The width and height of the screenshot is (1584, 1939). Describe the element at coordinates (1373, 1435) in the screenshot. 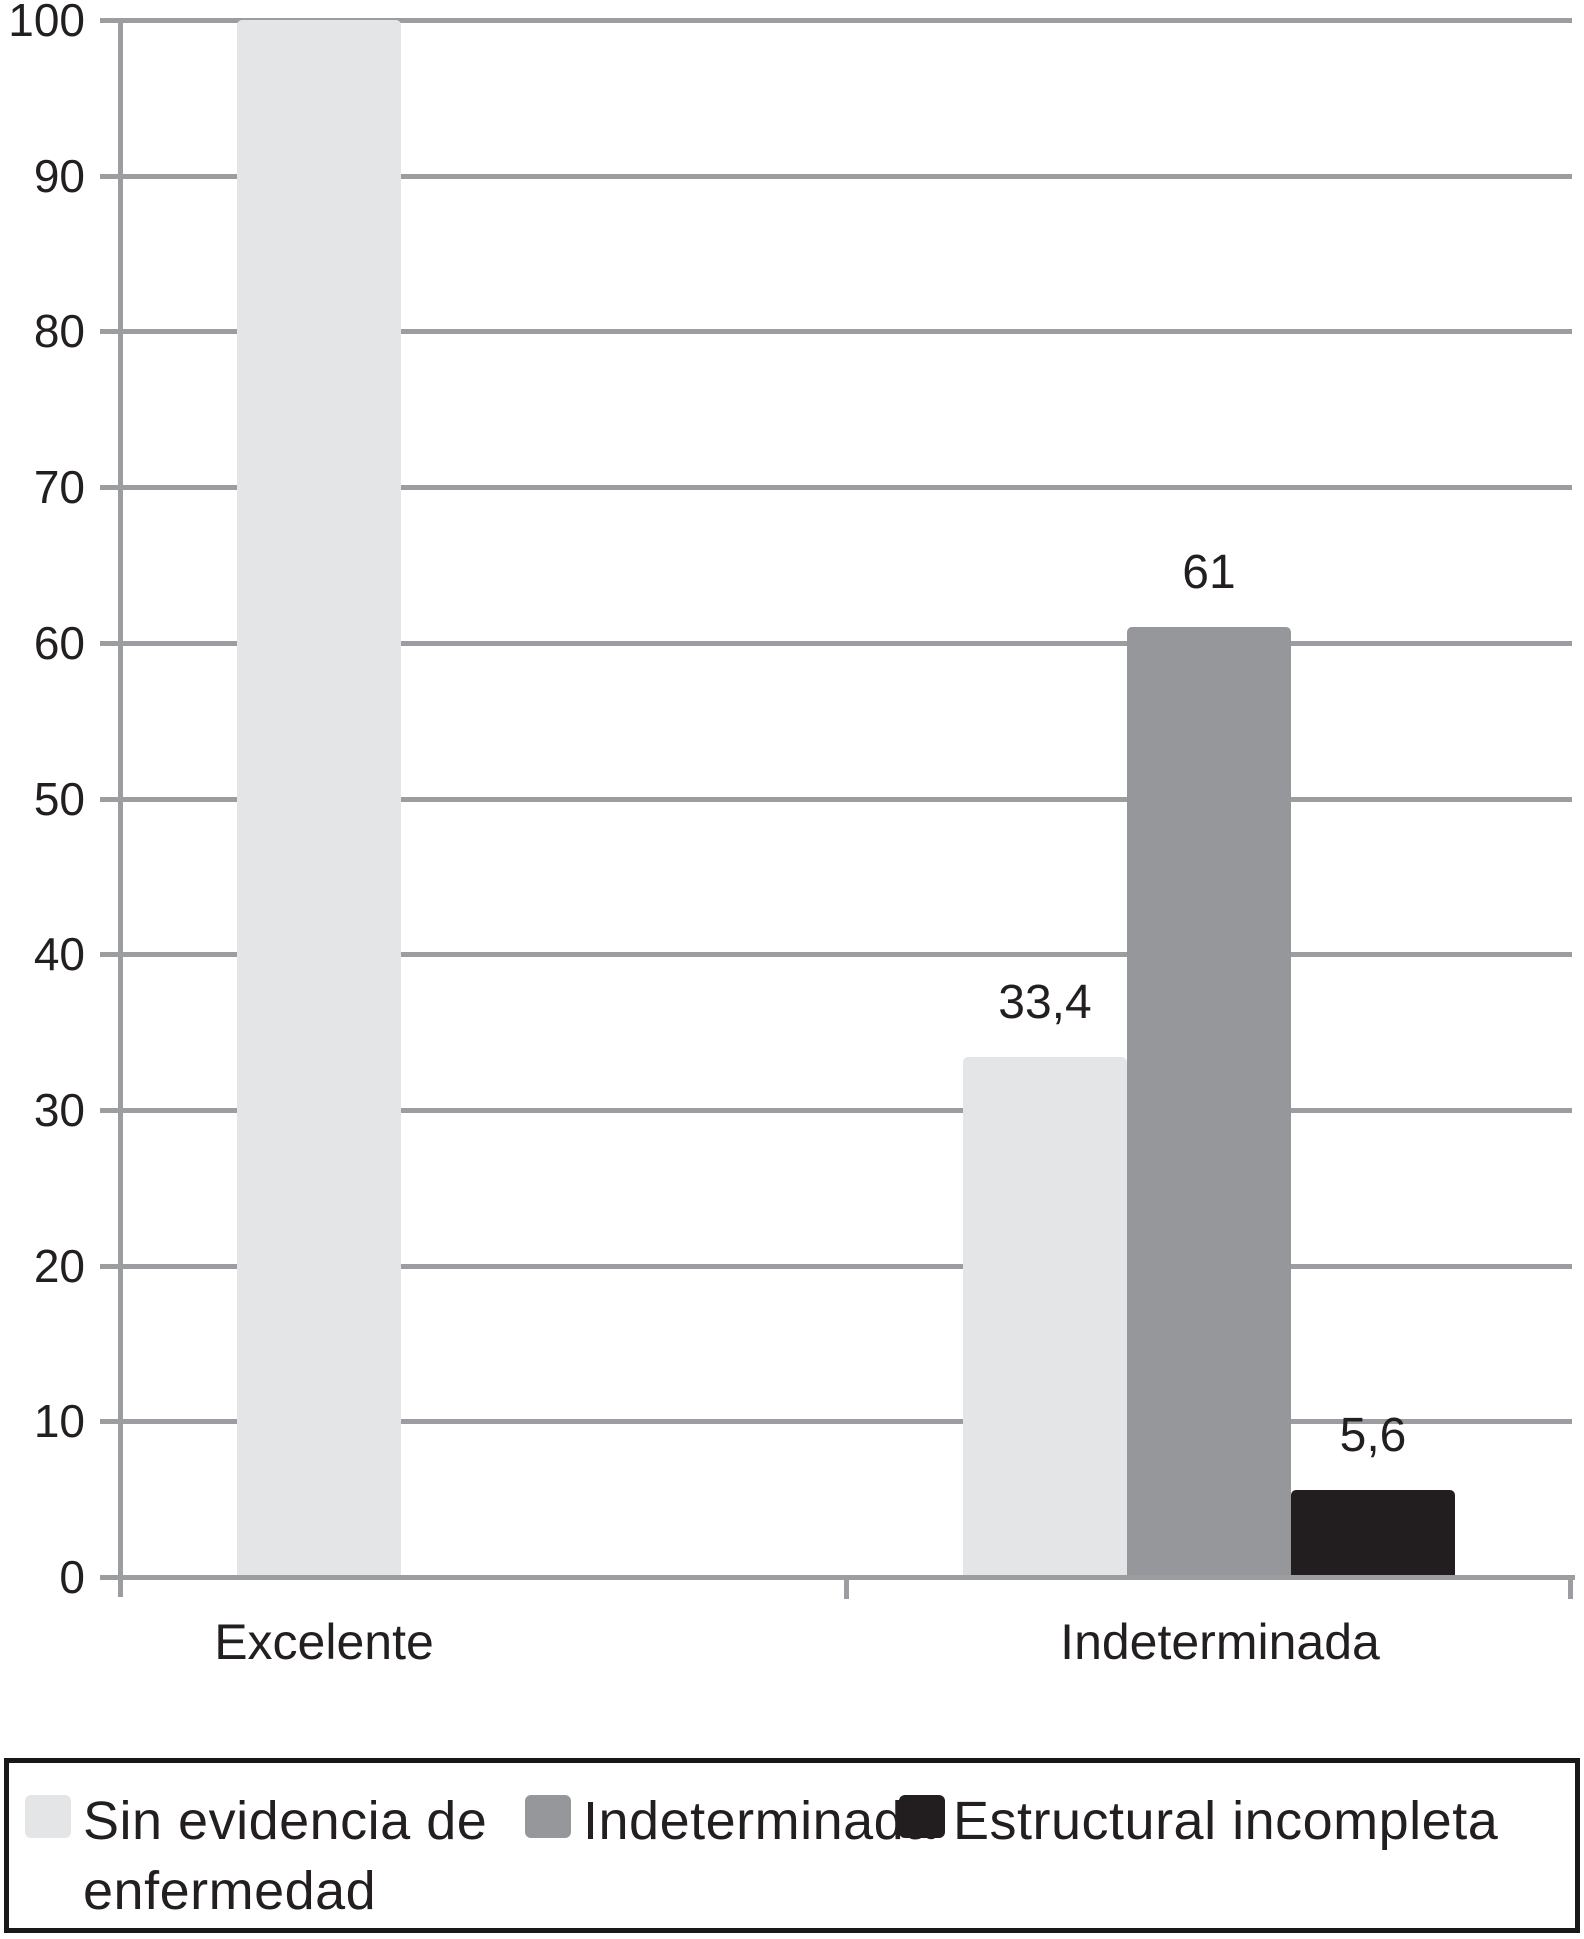

I see `bar-value-label: 5,6` at that location.